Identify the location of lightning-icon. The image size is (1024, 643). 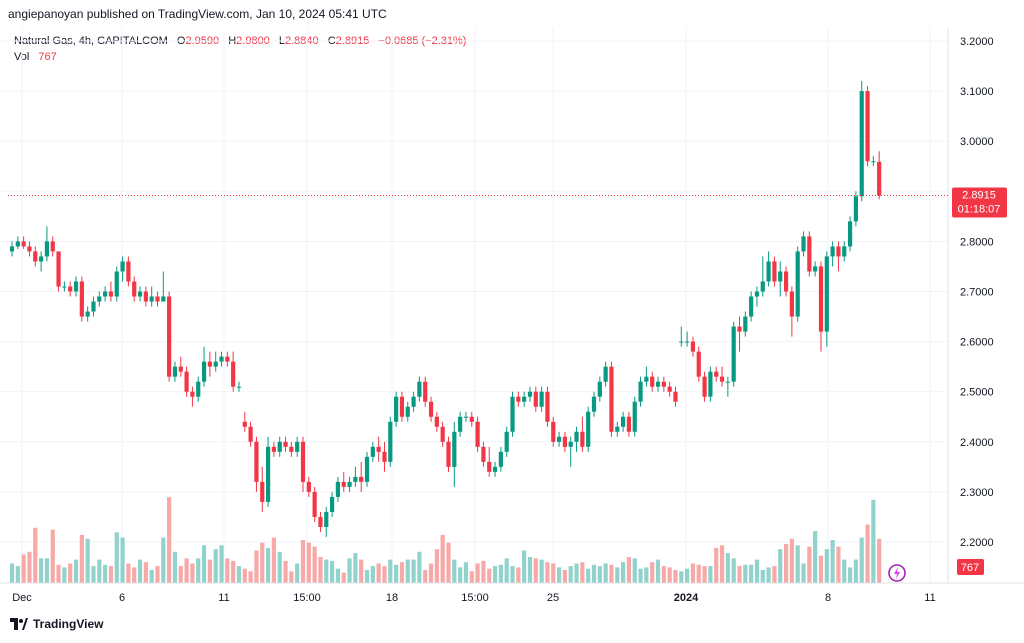
(897, 573).